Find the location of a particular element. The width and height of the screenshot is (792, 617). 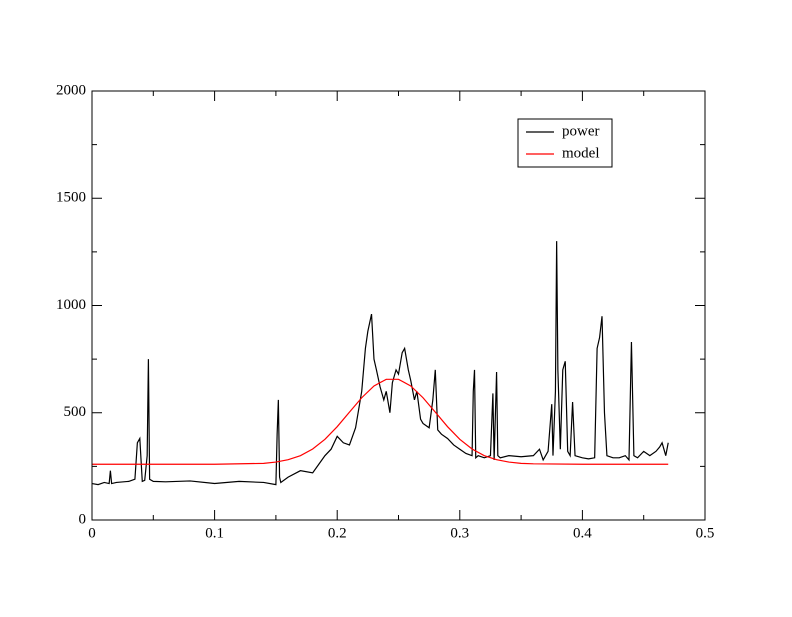

legend-box is located at coordinates (565, 143).